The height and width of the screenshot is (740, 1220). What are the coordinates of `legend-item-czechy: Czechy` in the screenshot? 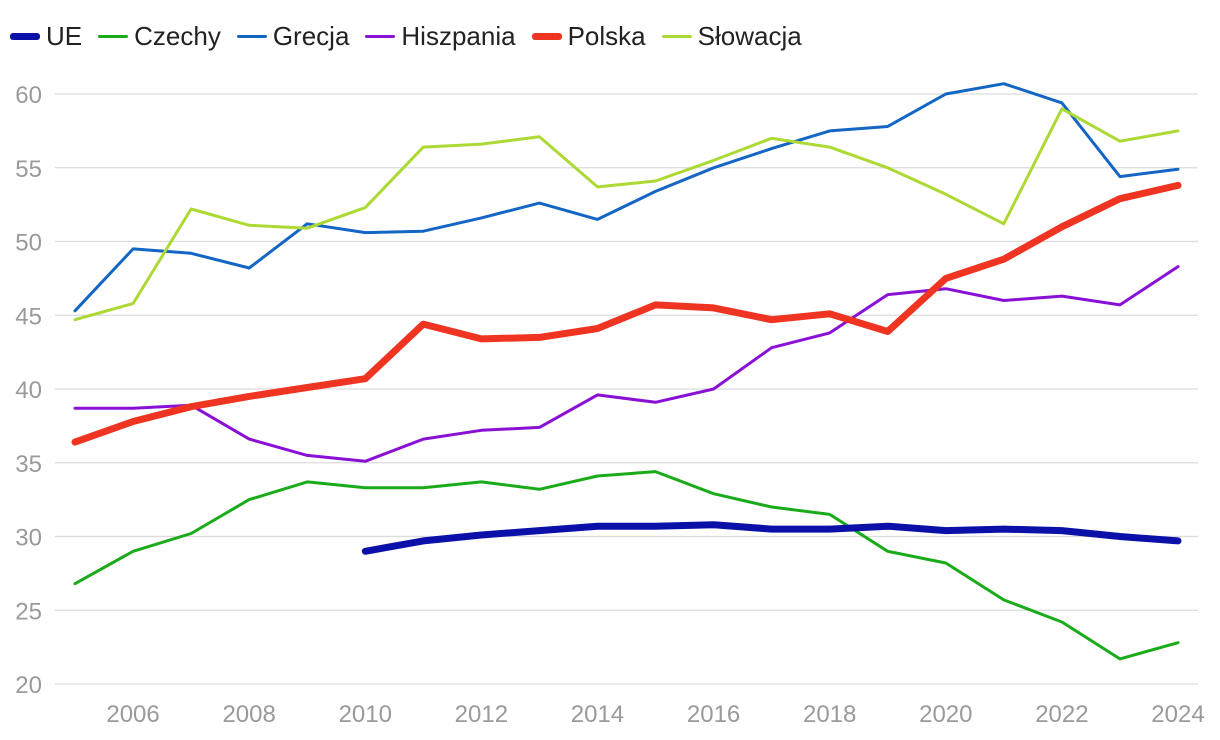 It's located at (159, 36).